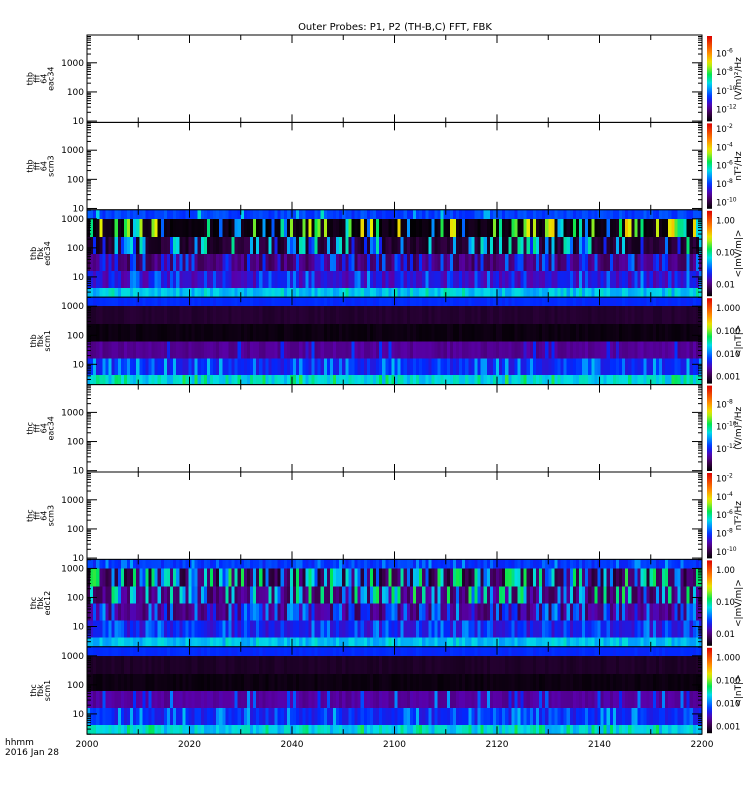 The width and height of the screenshot is (750, 800). I want to click on colorbar-tick-label: 0.010, so click(728, 355).